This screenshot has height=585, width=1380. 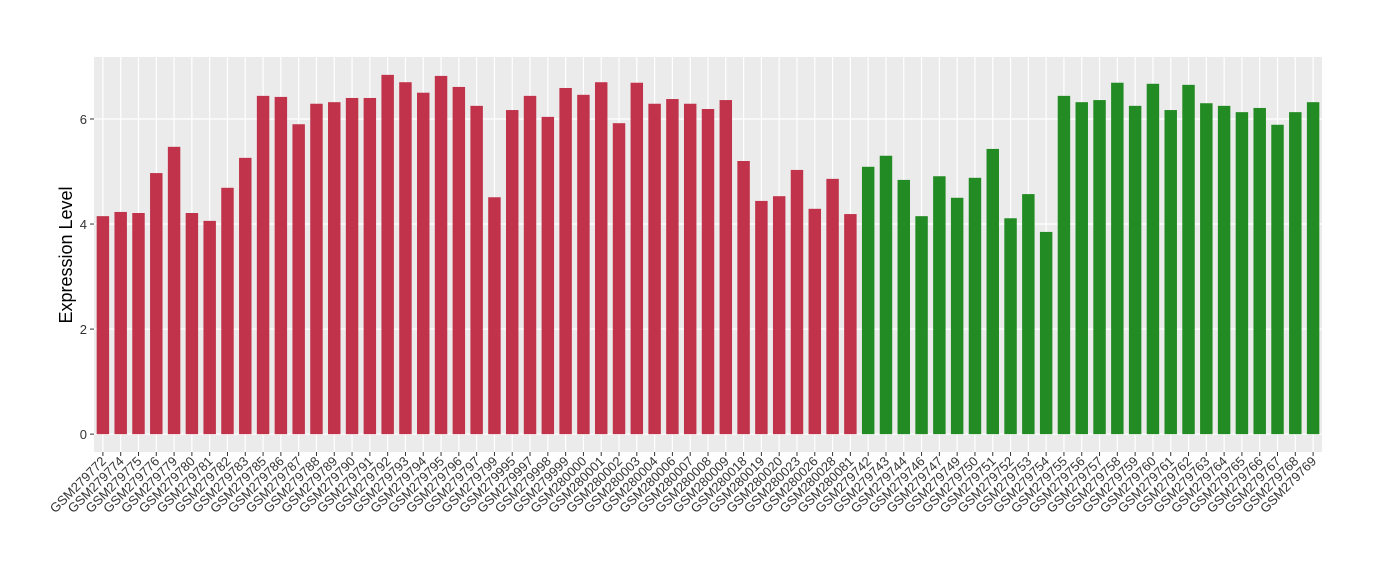 I want to click on y-tick-label: 0, so click(x=83, y=434).